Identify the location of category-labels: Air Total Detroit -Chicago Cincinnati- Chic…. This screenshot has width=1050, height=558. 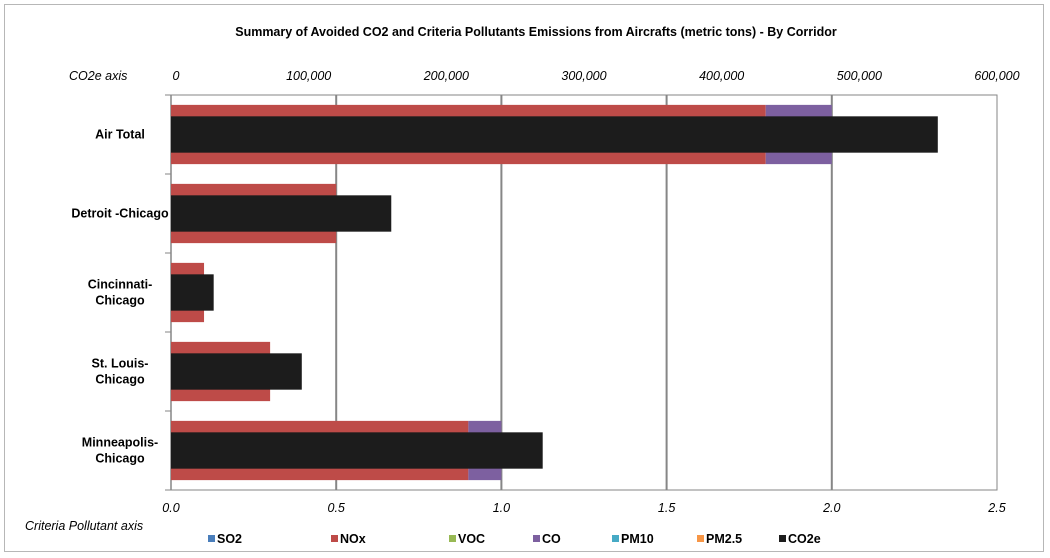
(120, 297).